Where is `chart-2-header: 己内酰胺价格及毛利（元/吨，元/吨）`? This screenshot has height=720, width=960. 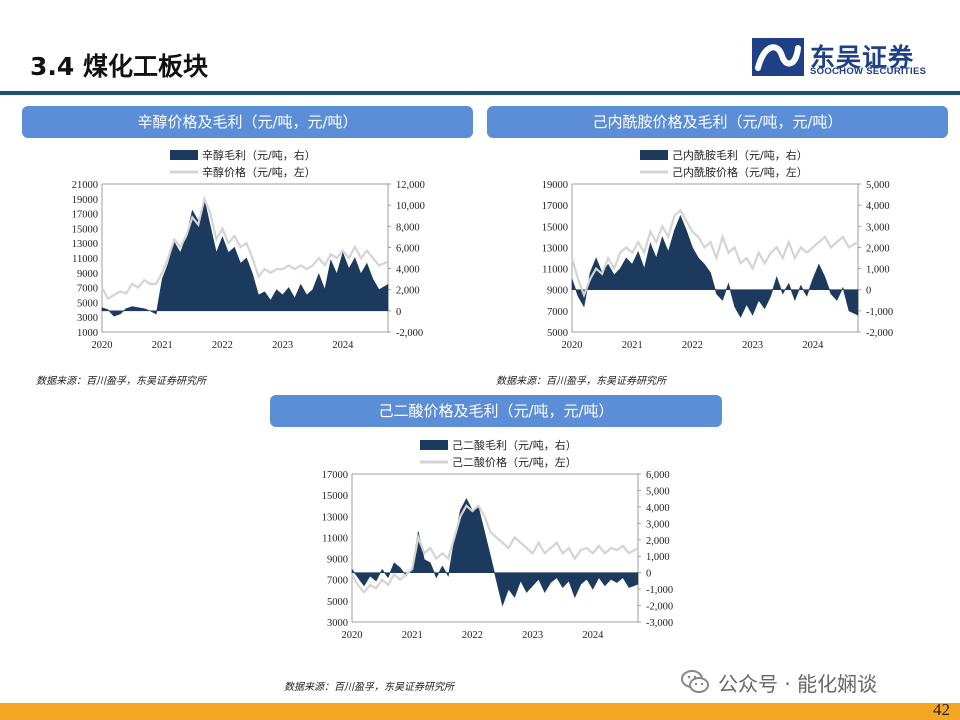 chart-2-header: 己内酰胺价格及毛利（元/吨，元/吨） is located at coordinates (717, 122).